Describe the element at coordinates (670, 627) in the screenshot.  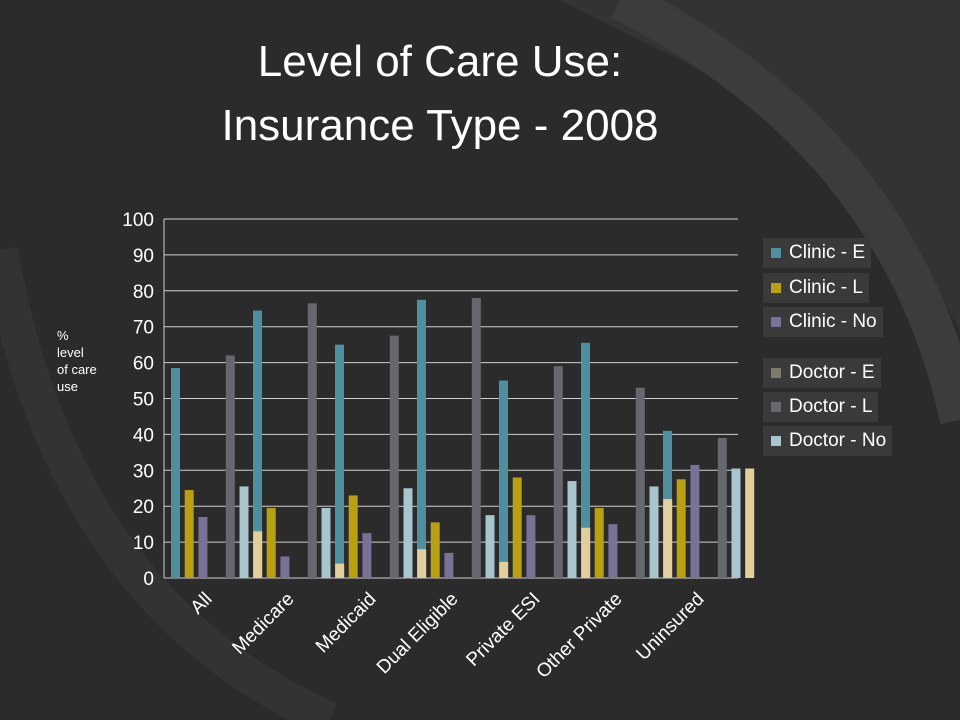
I see `x-tick-label: Uninsured` at that location.